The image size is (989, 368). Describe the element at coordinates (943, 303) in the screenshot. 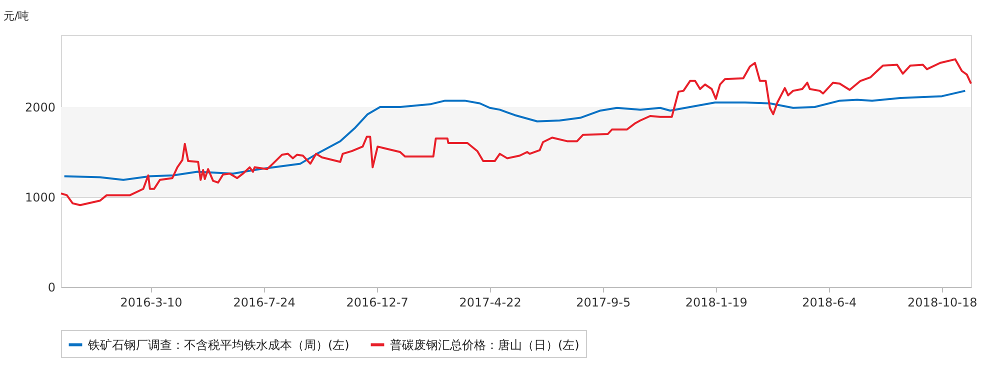

I see `x-tick-label: 2018-10-18` at that location.